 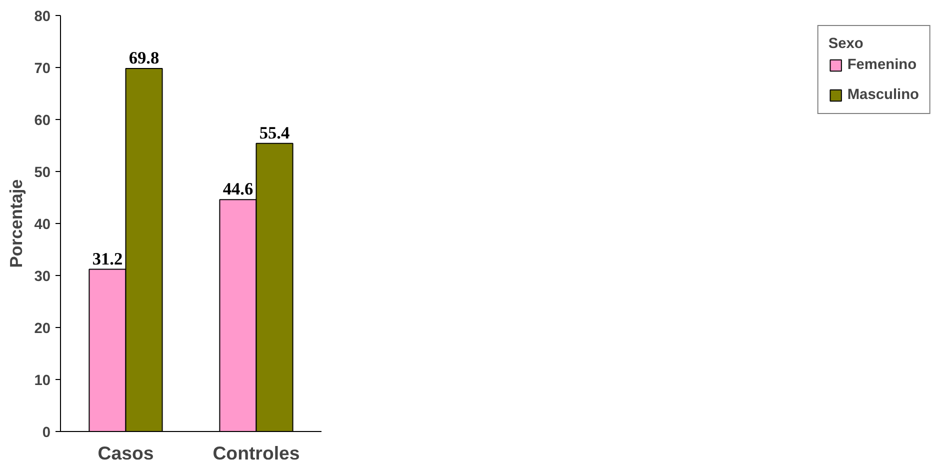 I want to click on y-tick-label: 0, so click(x=46, y=433).